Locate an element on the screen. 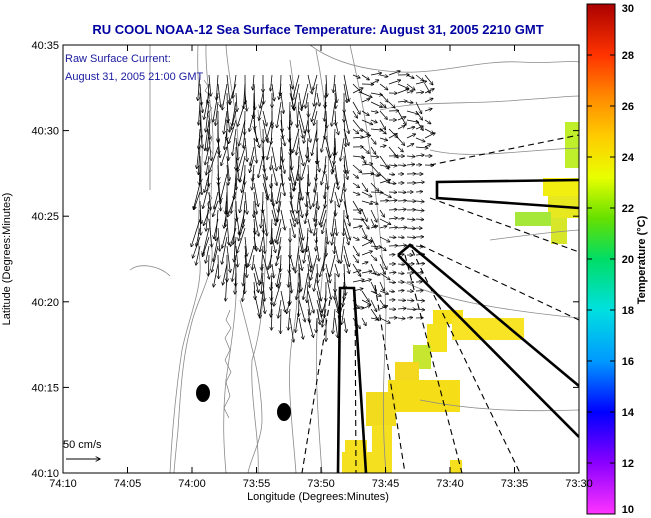 The width and height of the screenshot is (651, 518). x-tick-label: 74:05 is located at coordinates (128, 484).